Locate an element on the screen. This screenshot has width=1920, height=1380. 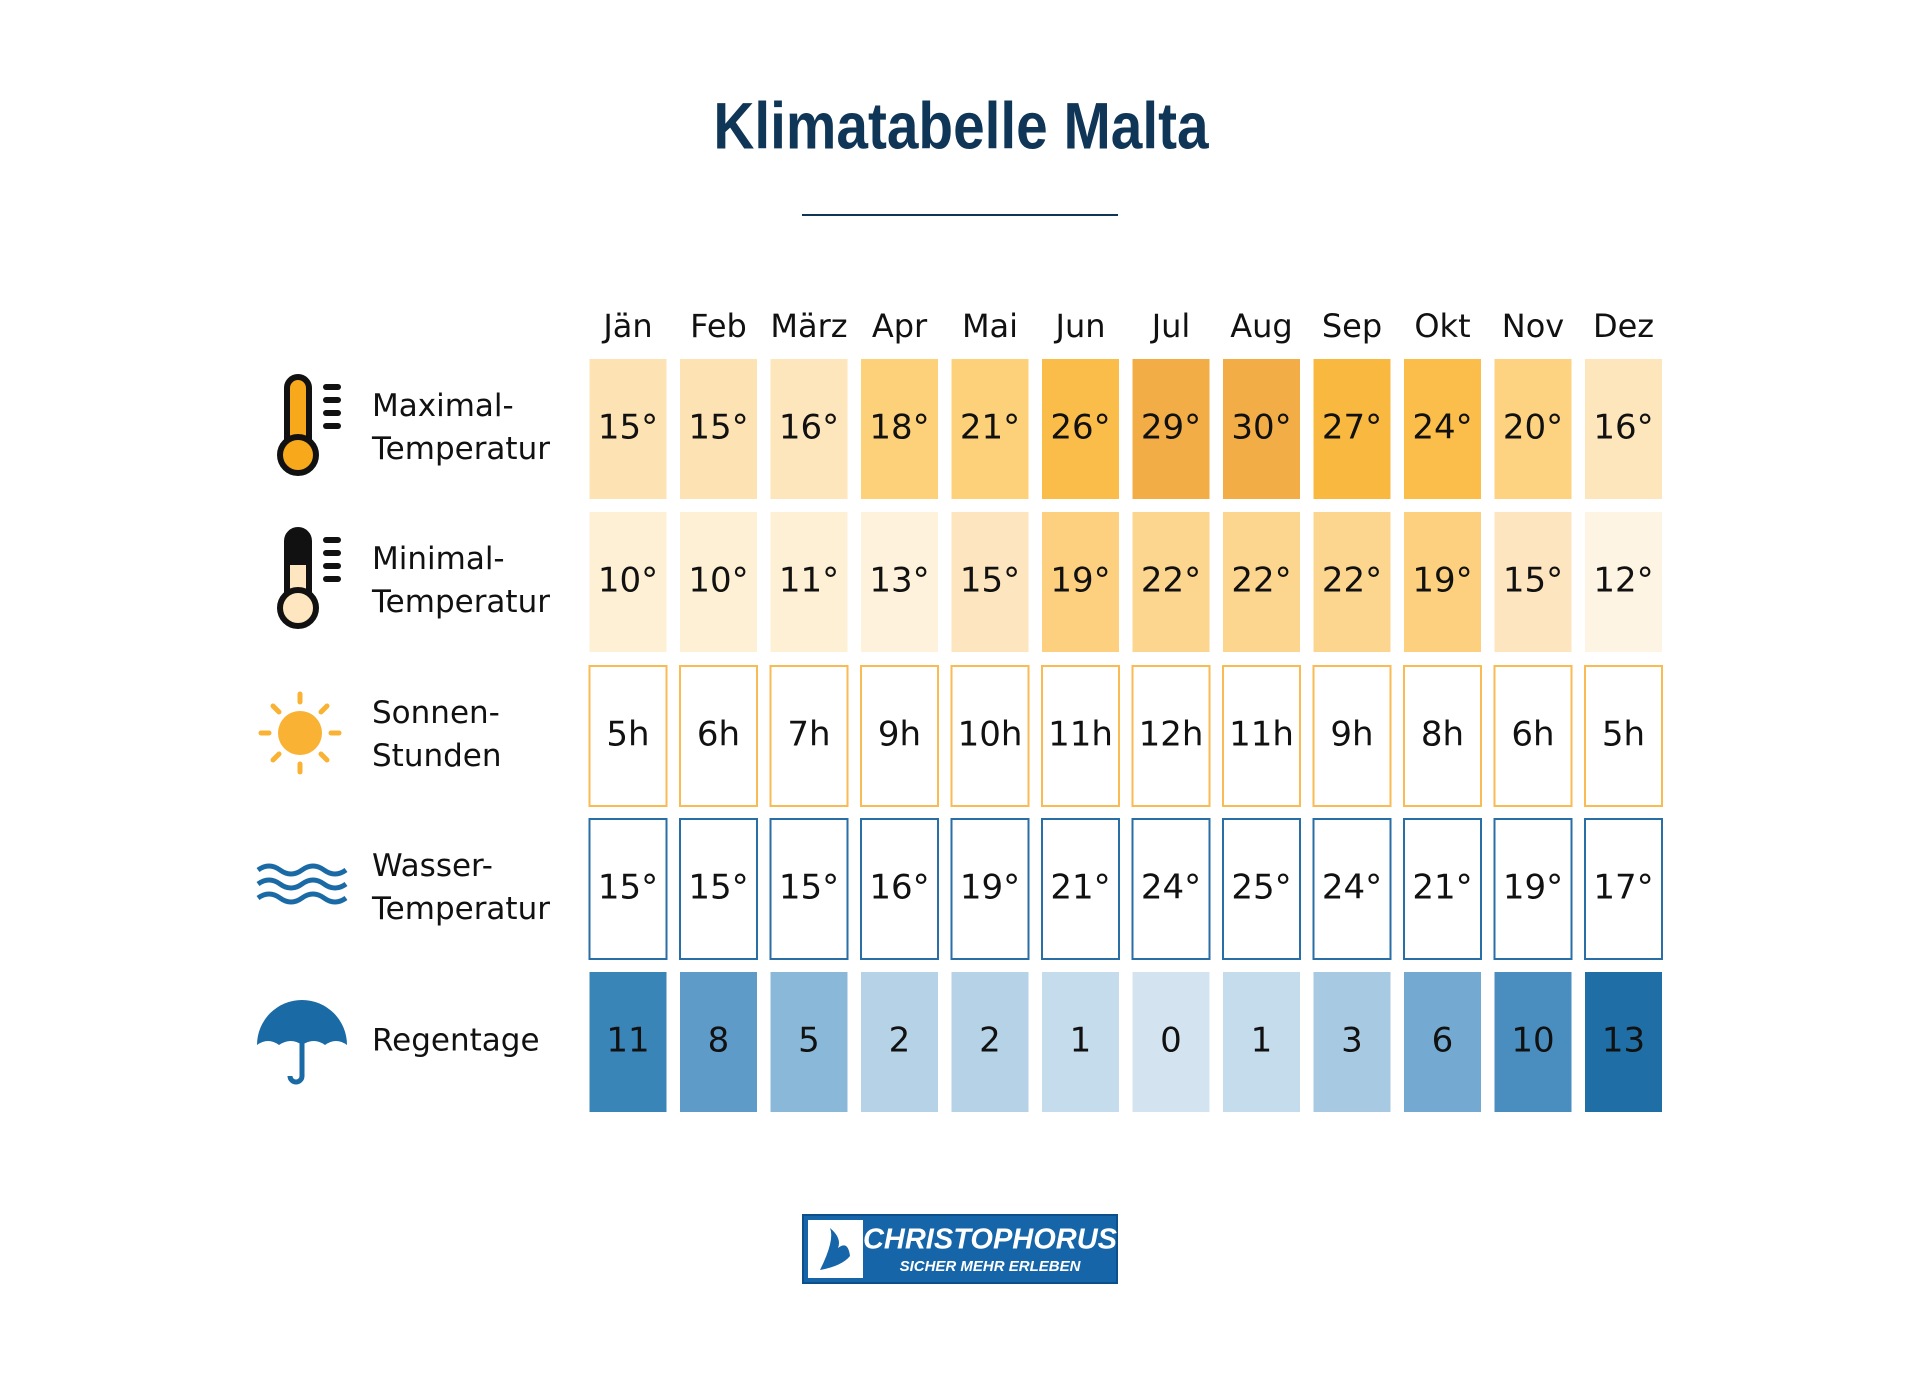
cell-value: 10 is located at coordinates (1532, 1041).